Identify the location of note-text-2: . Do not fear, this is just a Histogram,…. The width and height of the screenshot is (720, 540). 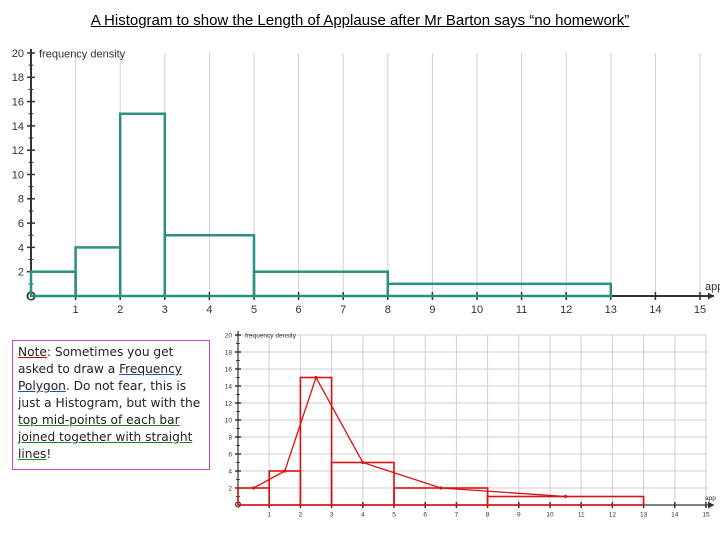
(109, 394).